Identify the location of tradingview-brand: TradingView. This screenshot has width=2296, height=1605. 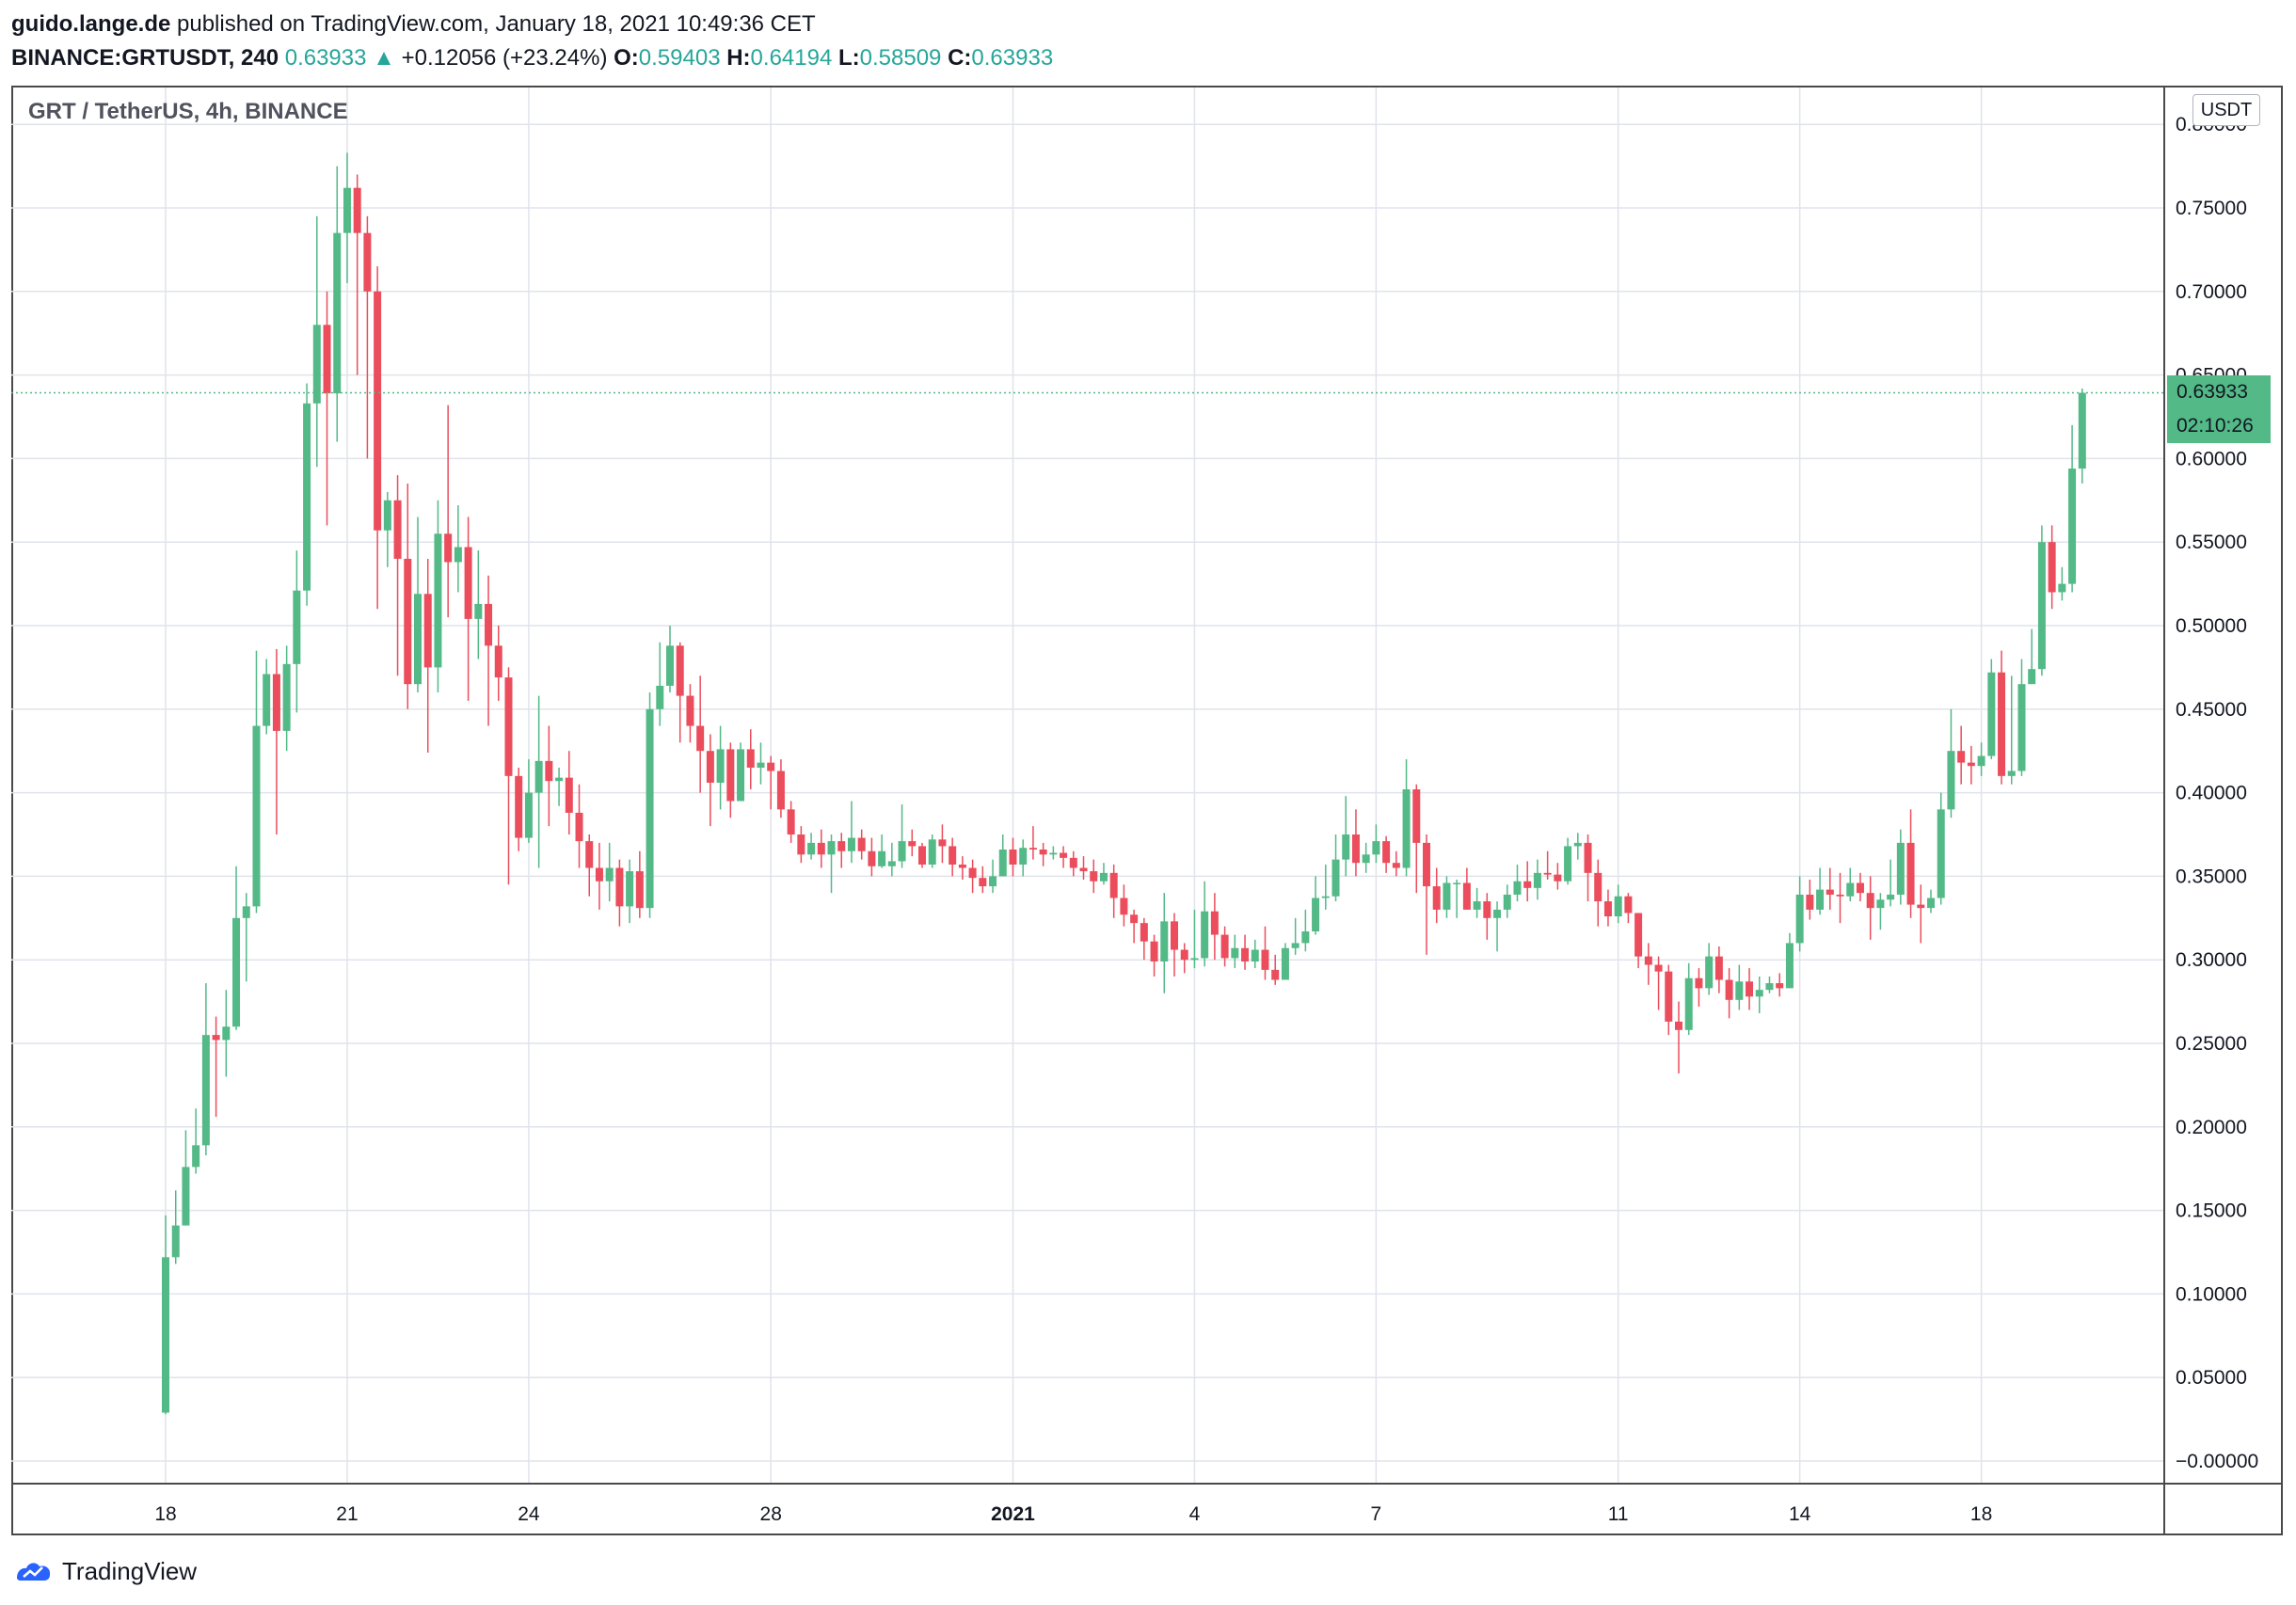
(130, 1570).